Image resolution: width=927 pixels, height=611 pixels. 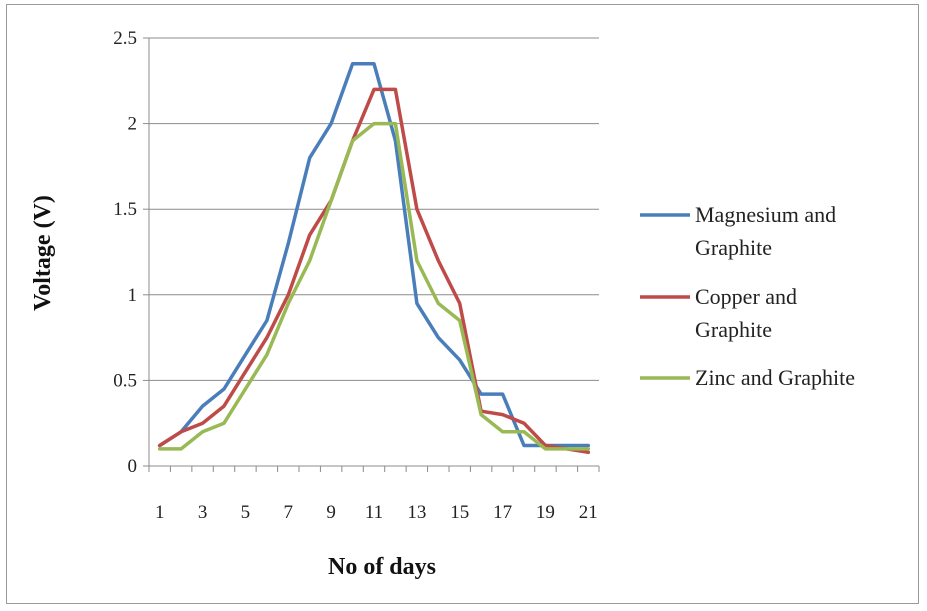 I want to click on x-tick-label: 13, so click(x=416, y=512).